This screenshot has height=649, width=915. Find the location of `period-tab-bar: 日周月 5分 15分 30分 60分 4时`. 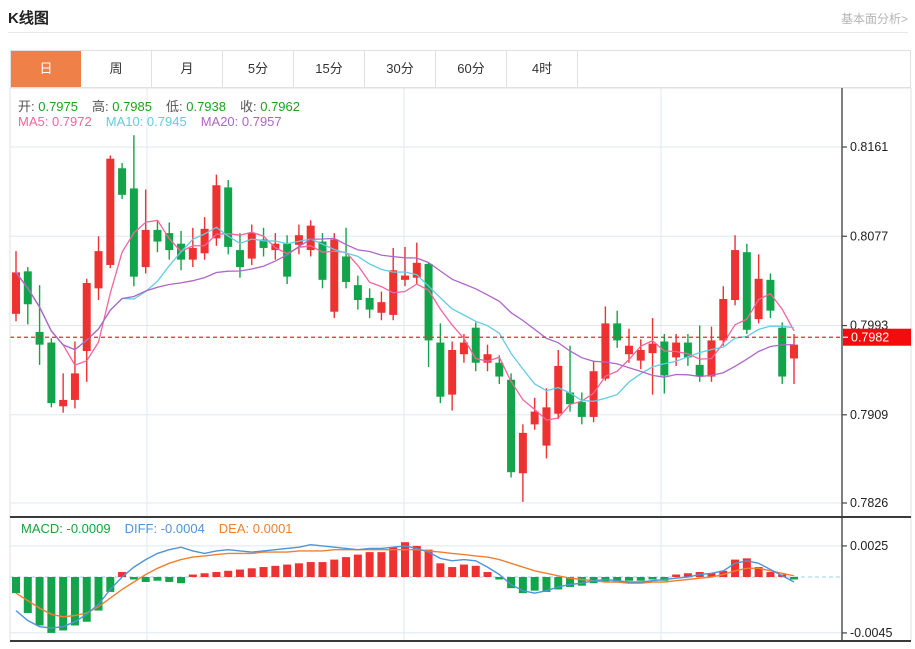

period-tab-bar: 日周月 5分 15分 30分 60分 4时 is located at coordinates (460, 69).